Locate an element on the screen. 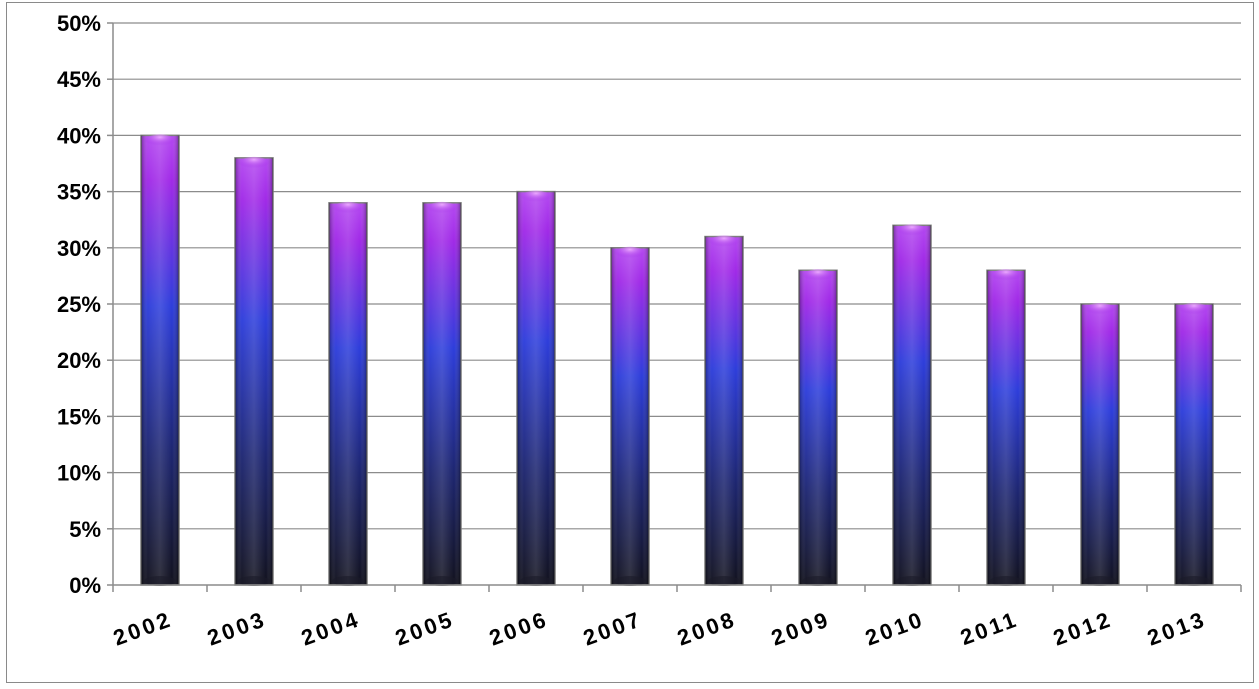 The image size is (1259, 689). x-tick-label: 2004 is located at coordinates (331, 628).